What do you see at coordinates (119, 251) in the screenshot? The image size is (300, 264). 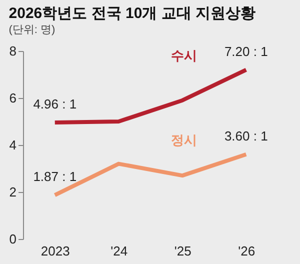 I see `x-tick-label: '24` at bounding box center [119, 251].